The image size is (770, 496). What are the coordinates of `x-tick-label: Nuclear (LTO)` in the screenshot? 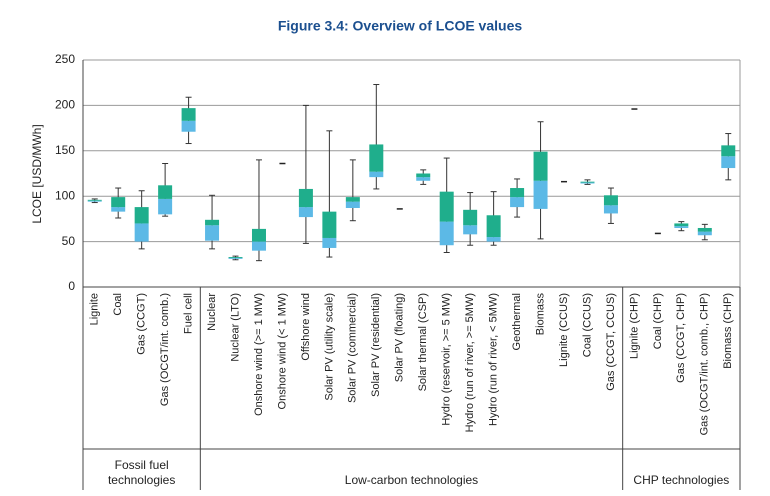 It's located at (235, 327).